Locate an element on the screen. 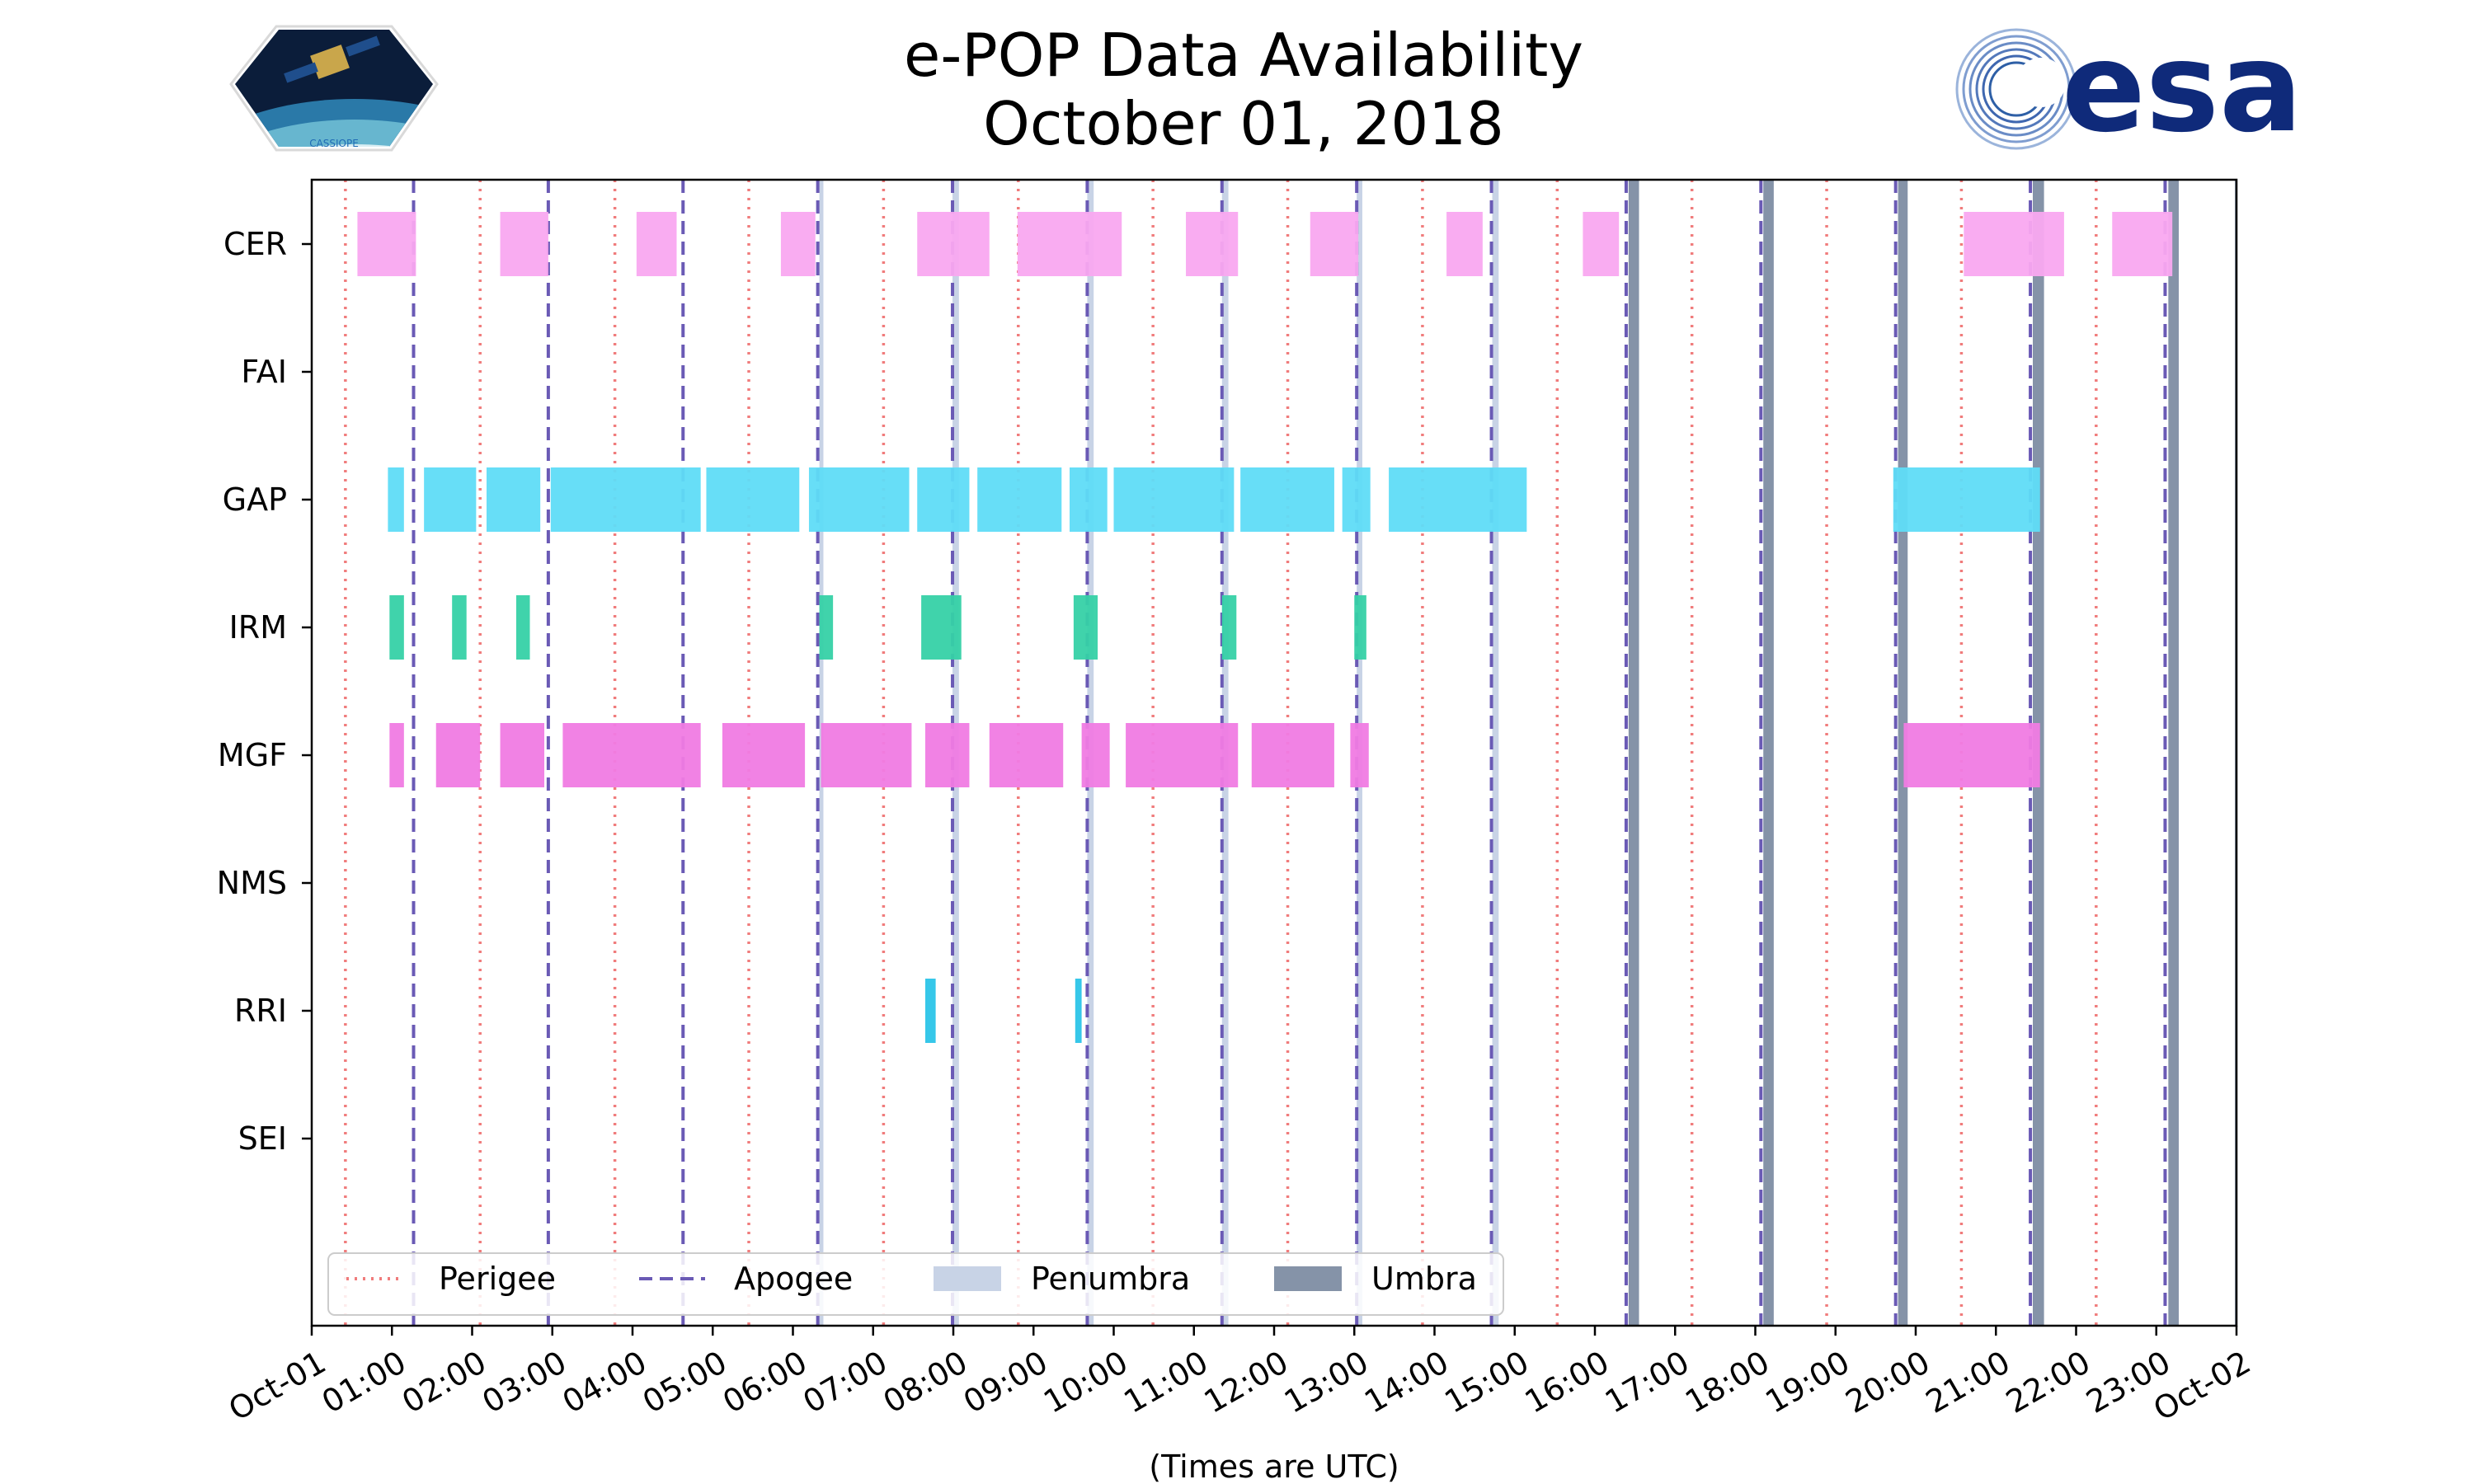 The height and width of the screenshot is (1484, 2474). x-tick-label: 02:00 is located at coordinates (444, 1382).